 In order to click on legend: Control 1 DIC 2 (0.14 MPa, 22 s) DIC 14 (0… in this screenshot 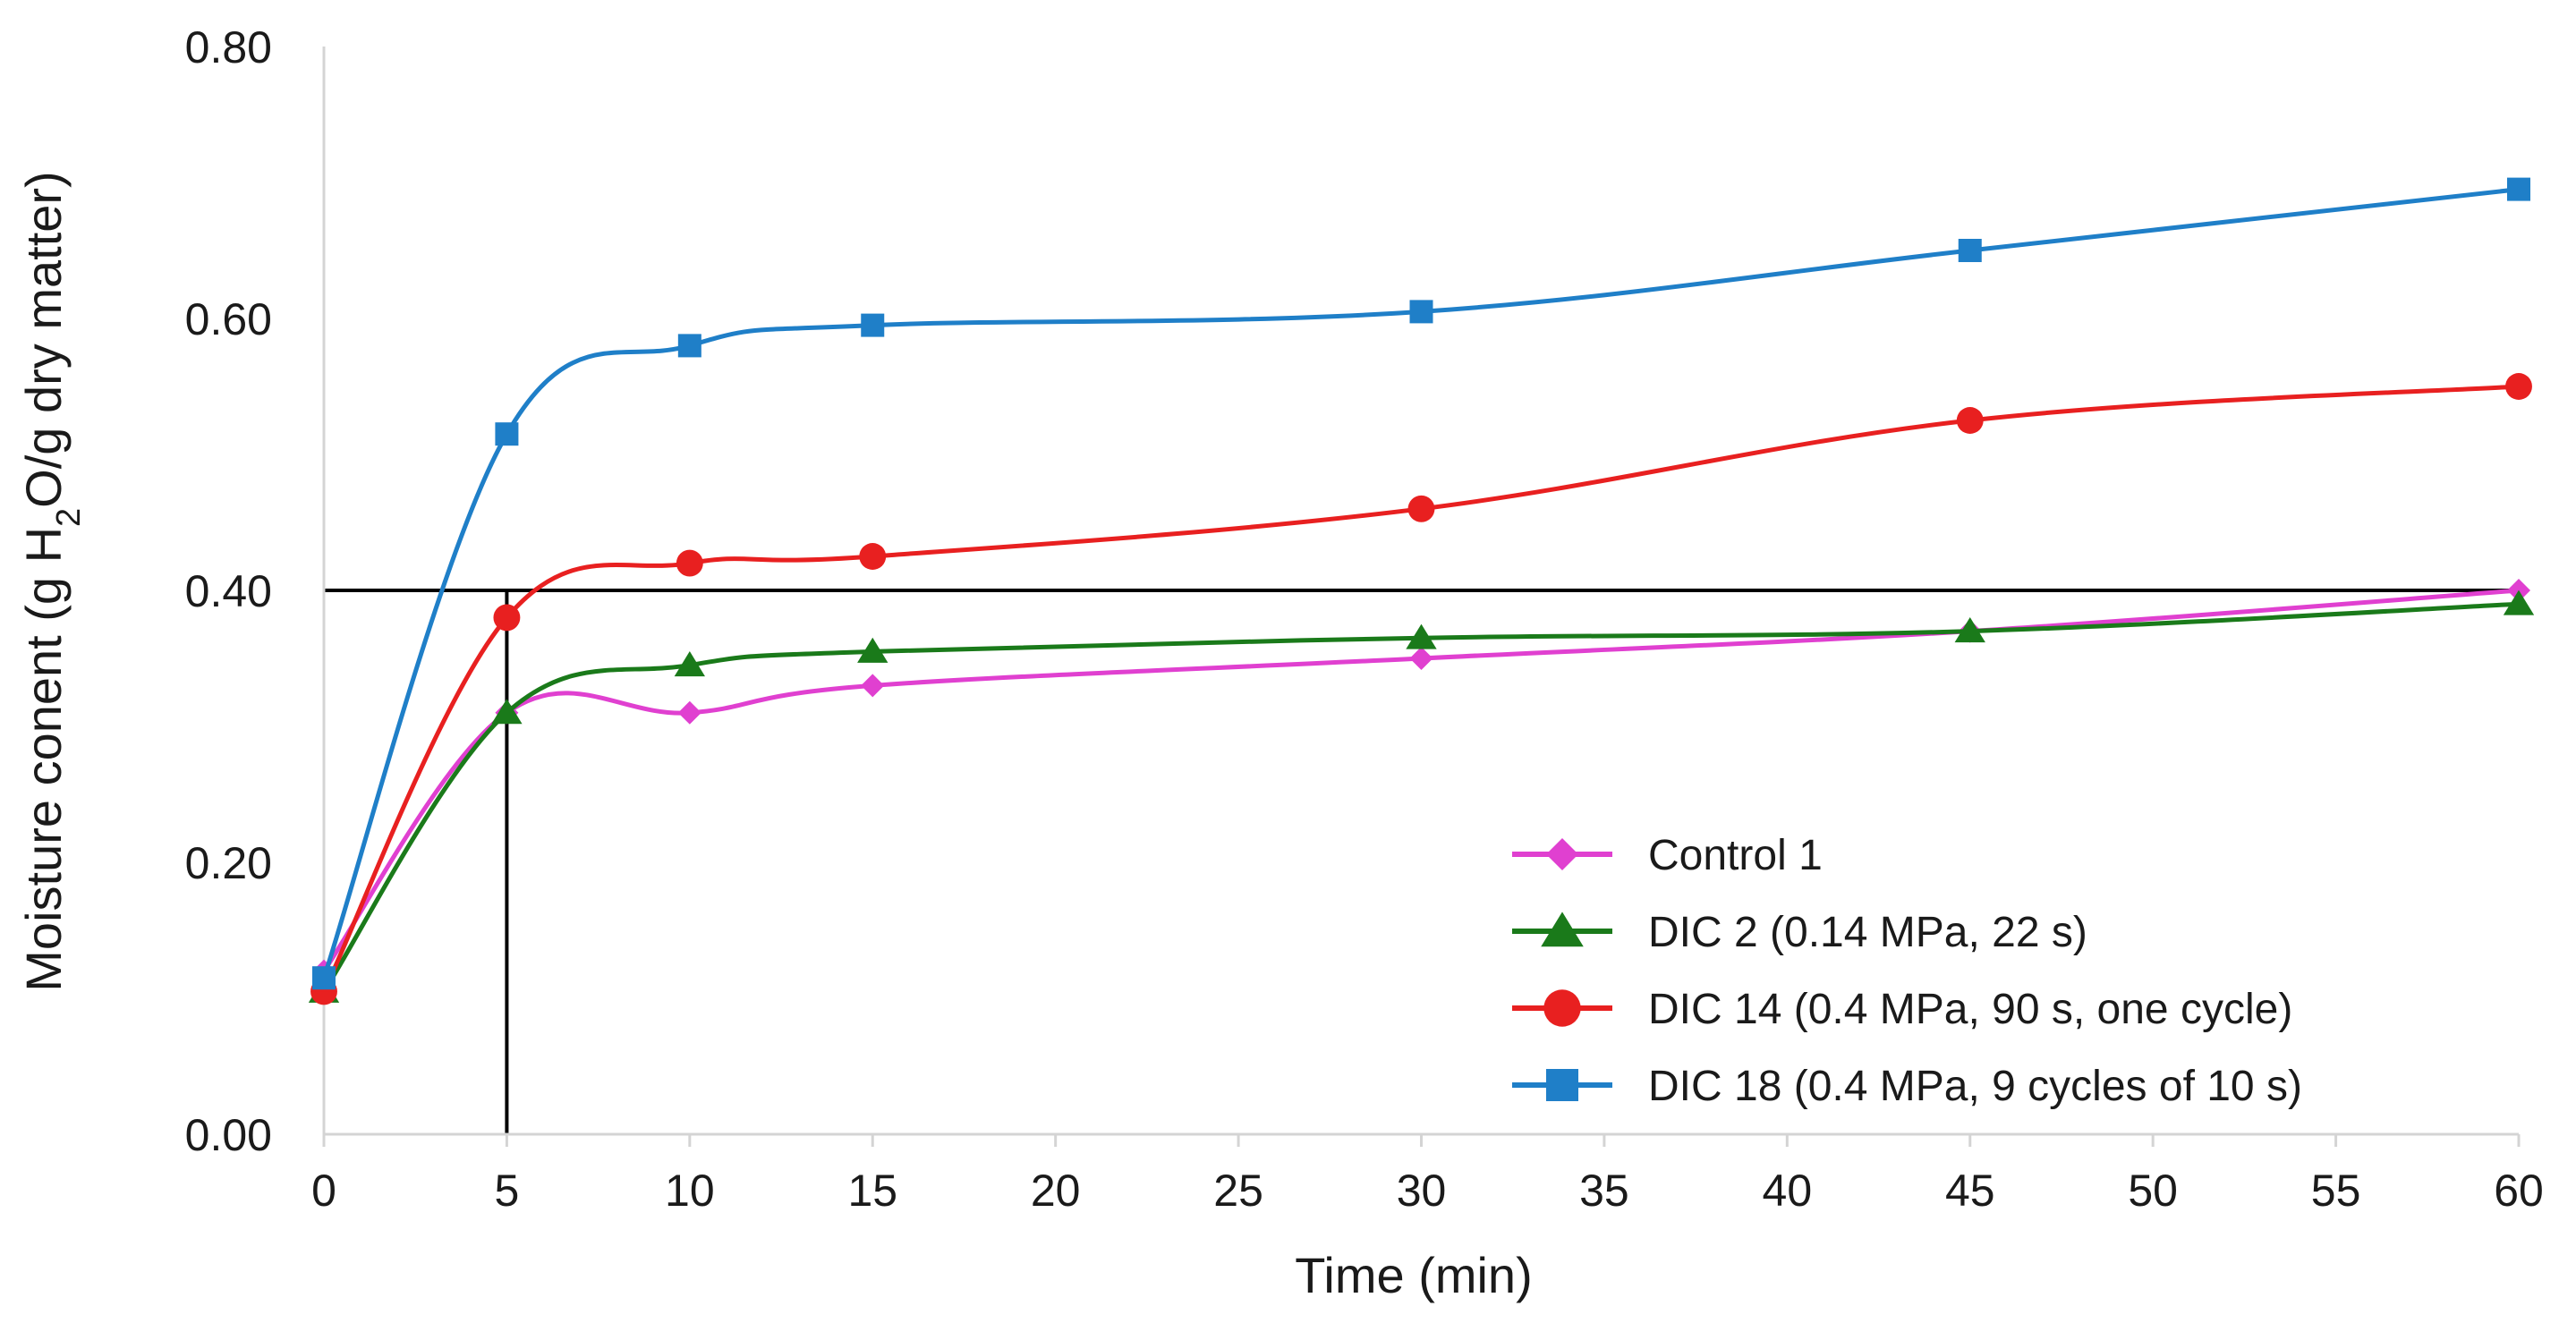, I will do `click(1907, 971)`.